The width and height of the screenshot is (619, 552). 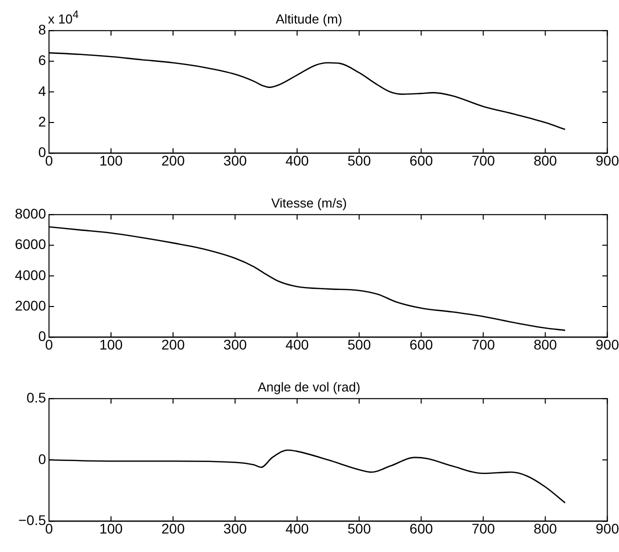 I want to click on y-tick-label: 6, so click(x=42, y=60).